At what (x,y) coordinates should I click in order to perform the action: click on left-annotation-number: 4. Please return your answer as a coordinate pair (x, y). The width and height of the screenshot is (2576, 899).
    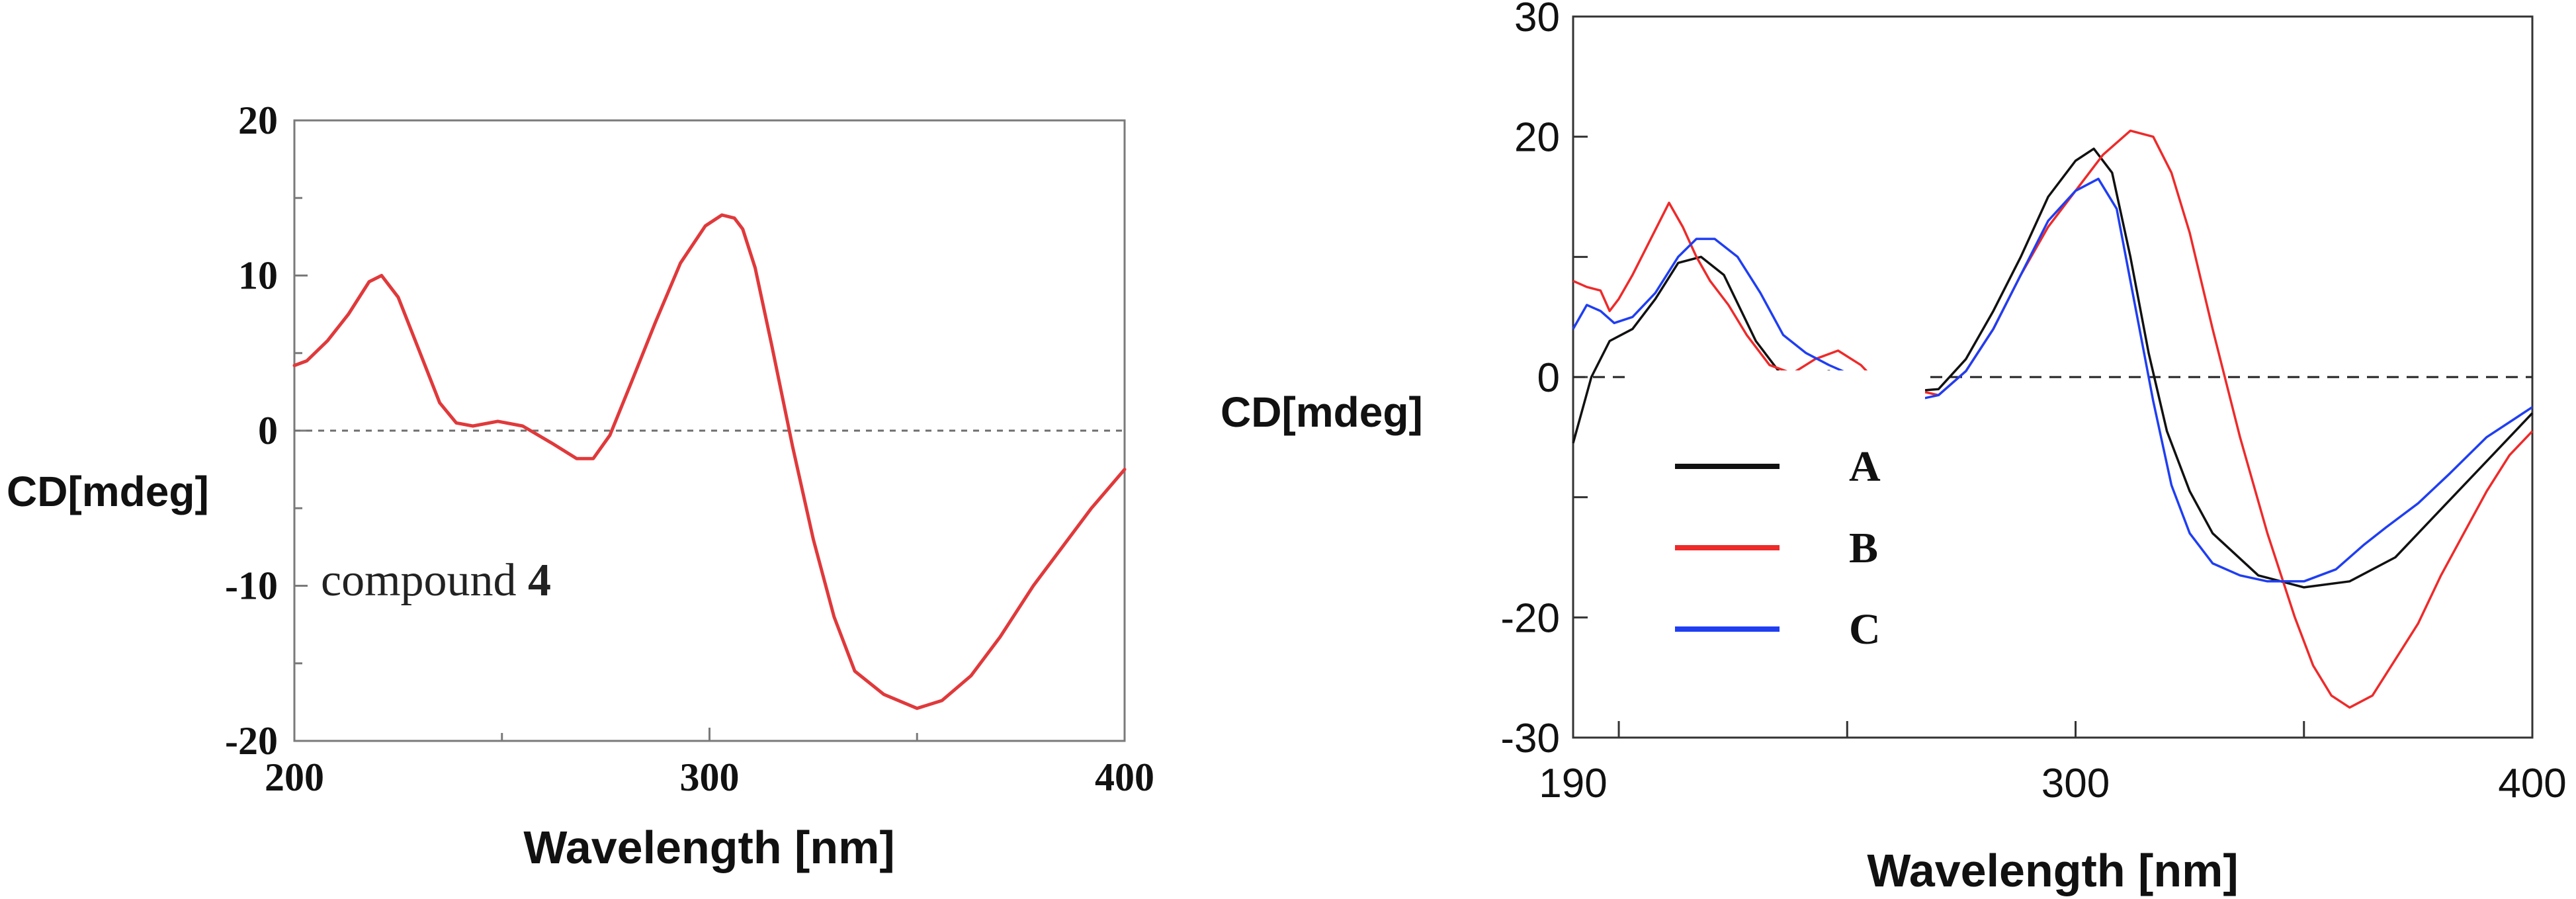
    Looking at the image, I should click on (539, 580).